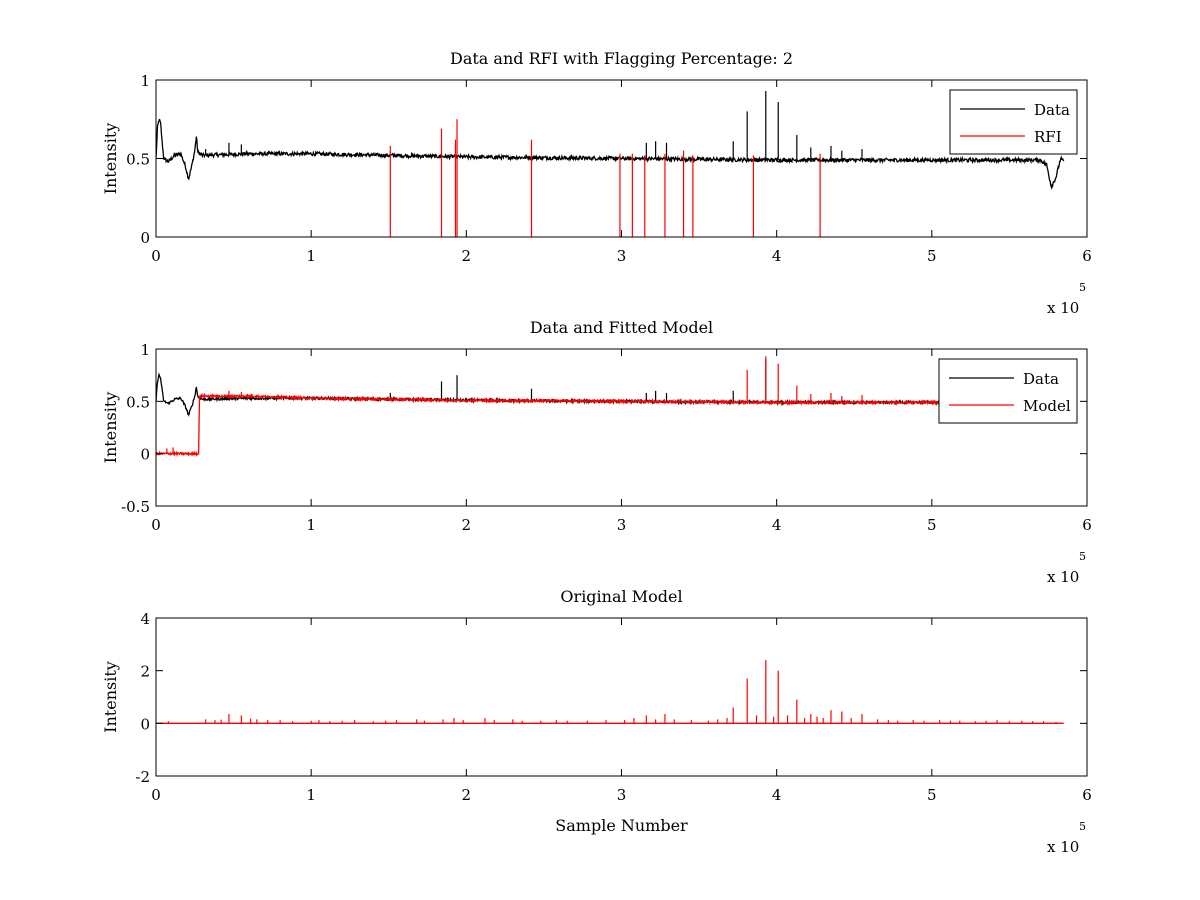 The image size is (1200, 900). Describe the element at coordinates (621, 825) in the screenshot. I see `x-axis-label: Sample Number` at that location.